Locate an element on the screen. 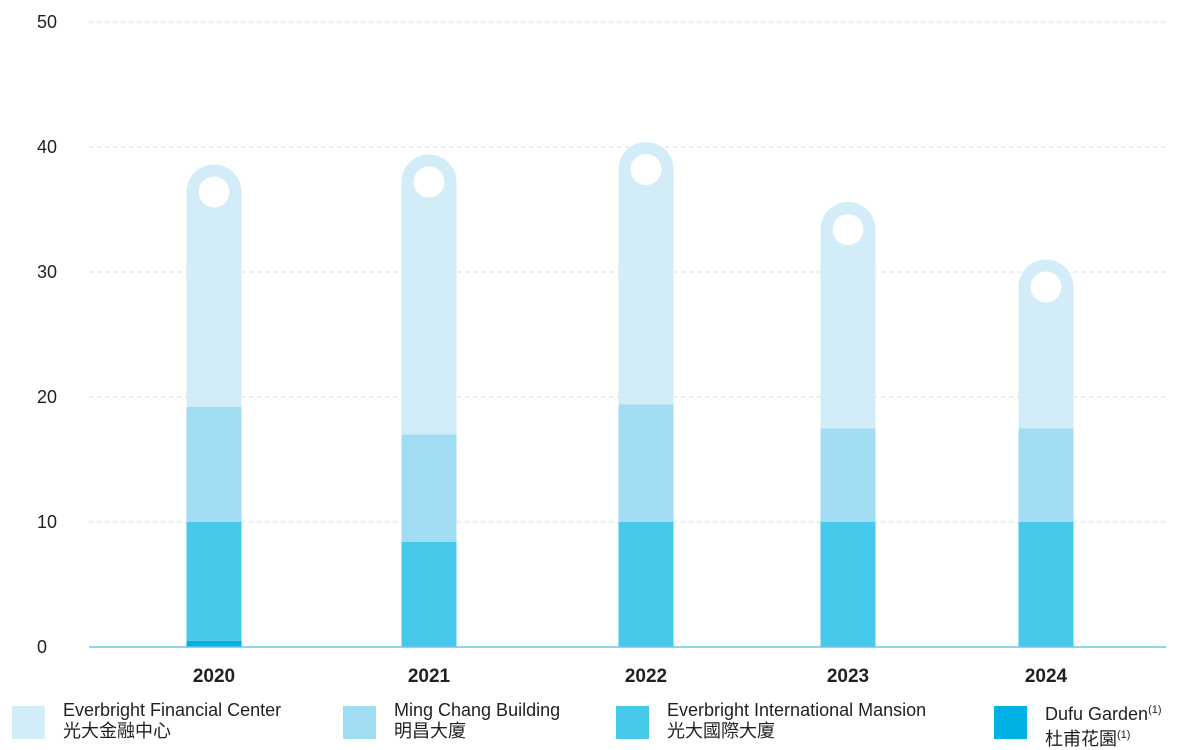  x-tick-label: 2024 is located at coordinates (1046, 676).